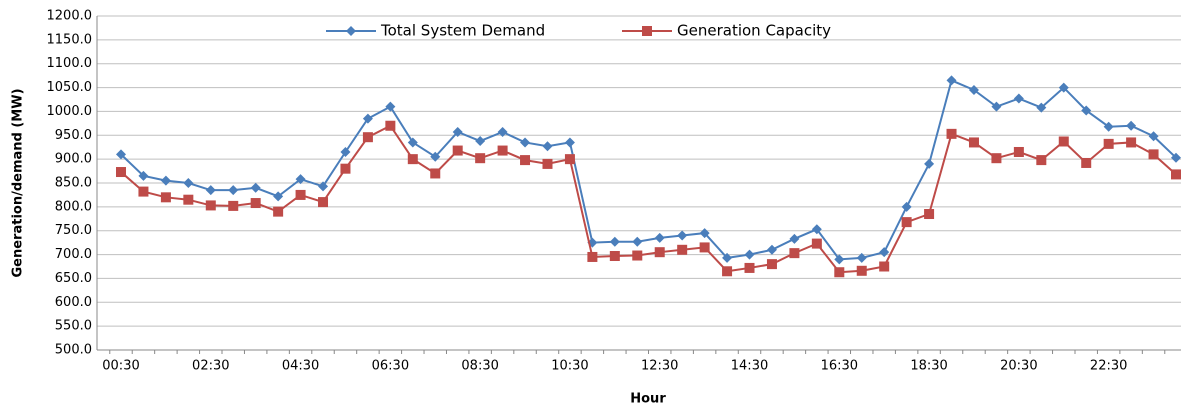 The height and width of the screenshot is (409, 1182). Describe the element at coordinates (659, 366) in the screenshot. I see `x-tick-label: 12:30` at that location.